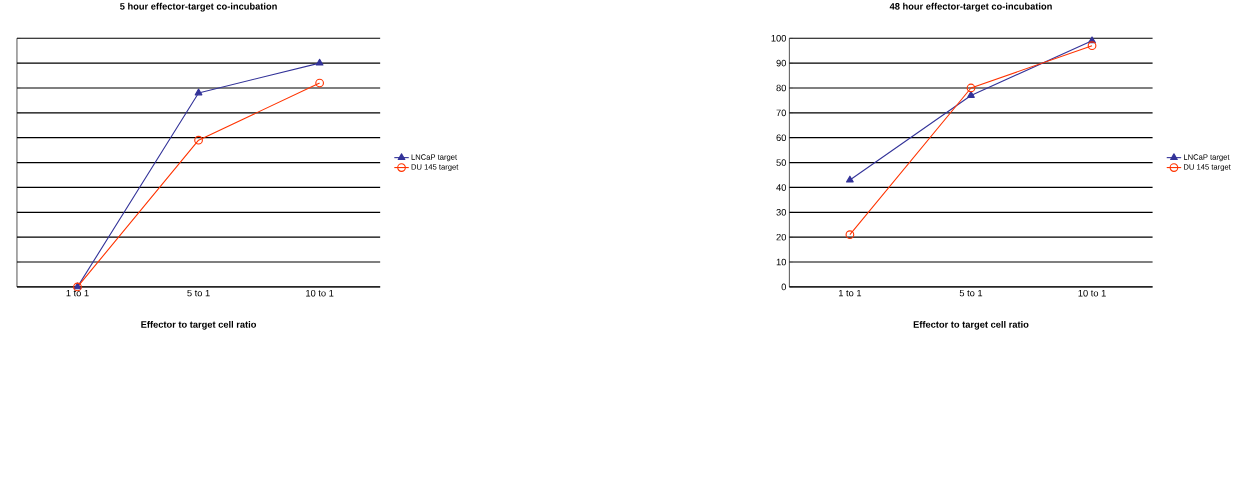 The width and height of the screenshot is (1235, 488). What do you see at coordinates (781, 212) in the screenshot?
I see `y-tick-label: 30` at bounding box center [781, 212].